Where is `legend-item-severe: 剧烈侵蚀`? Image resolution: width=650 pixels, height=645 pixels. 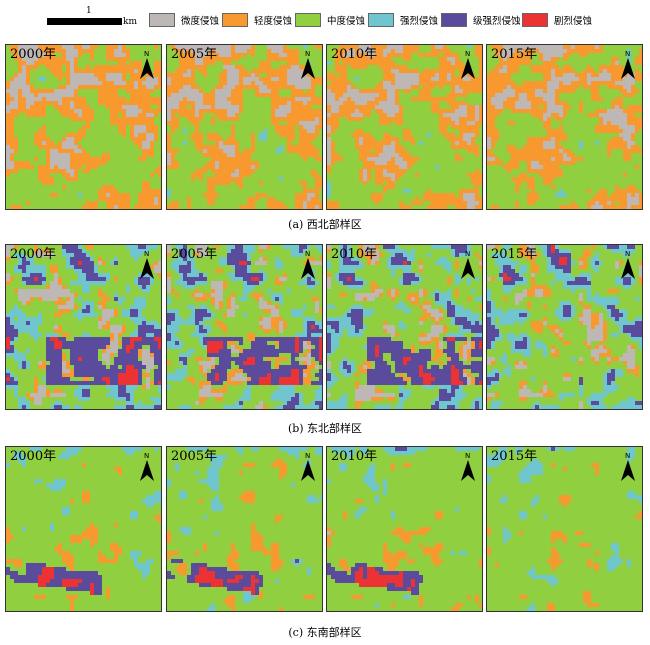 legend-item-severe: 剧烈侵蚀 is located at coordinates (557, 20).